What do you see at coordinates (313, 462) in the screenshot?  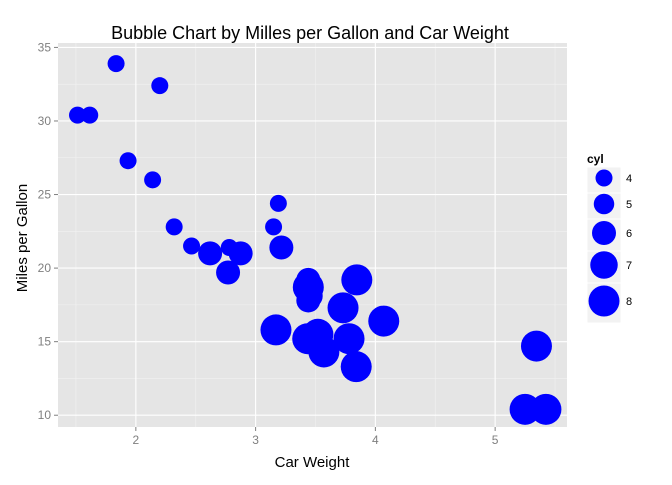 I see `x-axis-label: Car Weight` at bounding box center [313, 462].